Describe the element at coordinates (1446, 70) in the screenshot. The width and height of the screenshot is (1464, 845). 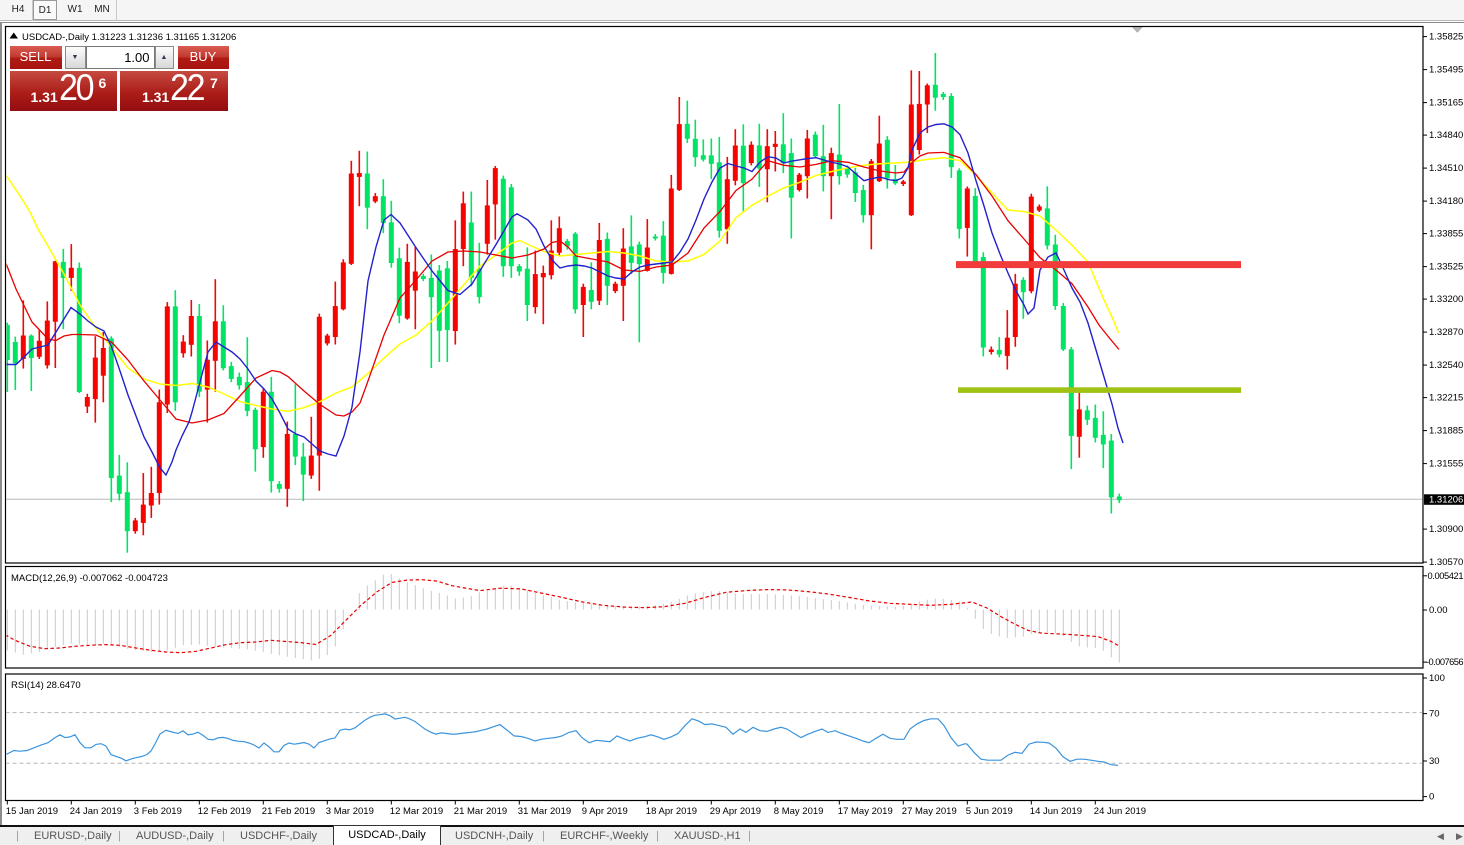
I see `svg-text: 1.35495` at that location.